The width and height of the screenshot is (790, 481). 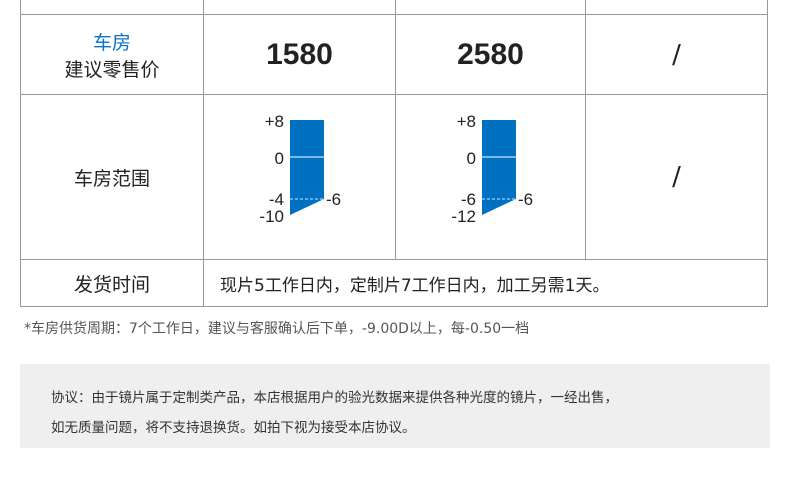 I want to click on gauge-bottom-label: -12, so click(x=463, y=216).